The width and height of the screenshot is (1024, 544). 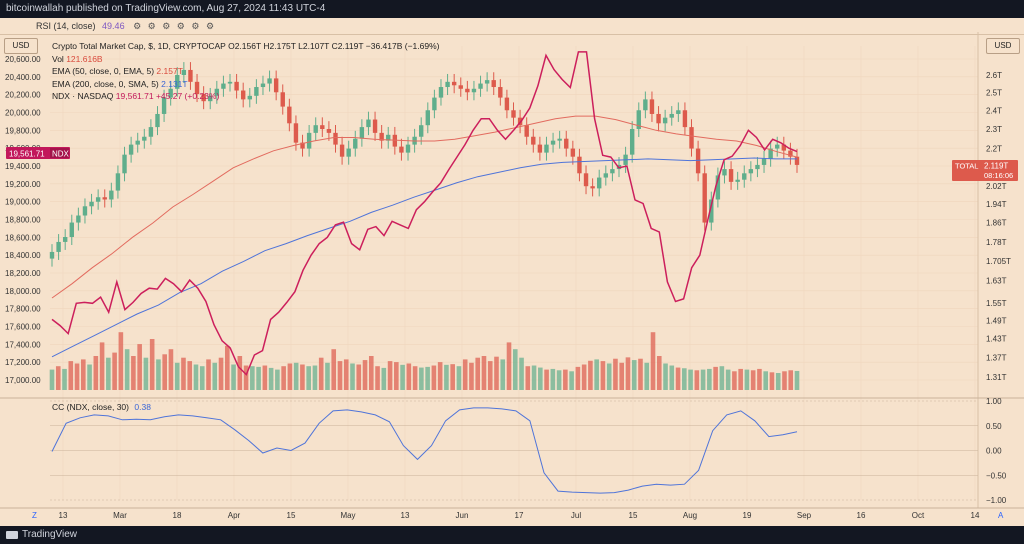 I want to click on legend-ema200-row: EMA (200, close, 0, SMA, 5) 2.131T, so click(x=245, y=84).